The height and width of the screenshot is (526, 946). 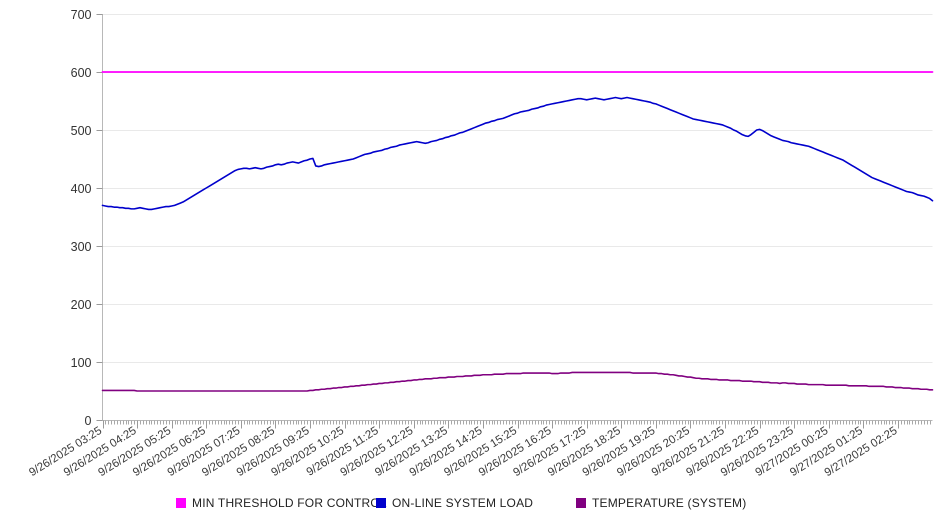 What do you see at coordinates (81, 247) in the screenshot?
I see `y-axis-label-300: 300` at bounding box center [81, 247].